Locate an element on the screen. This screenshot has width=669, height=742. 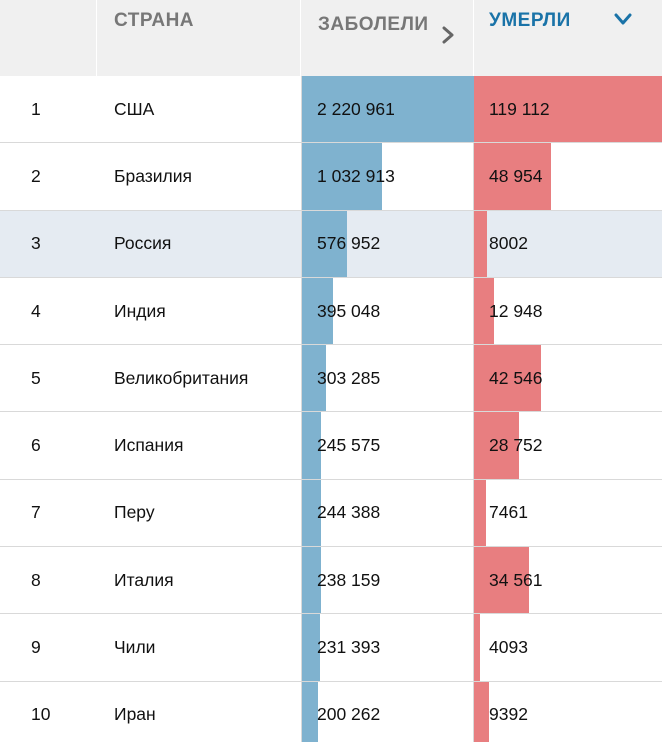
row-cases-cell: 303 285 is located at coordinates (387, 378).